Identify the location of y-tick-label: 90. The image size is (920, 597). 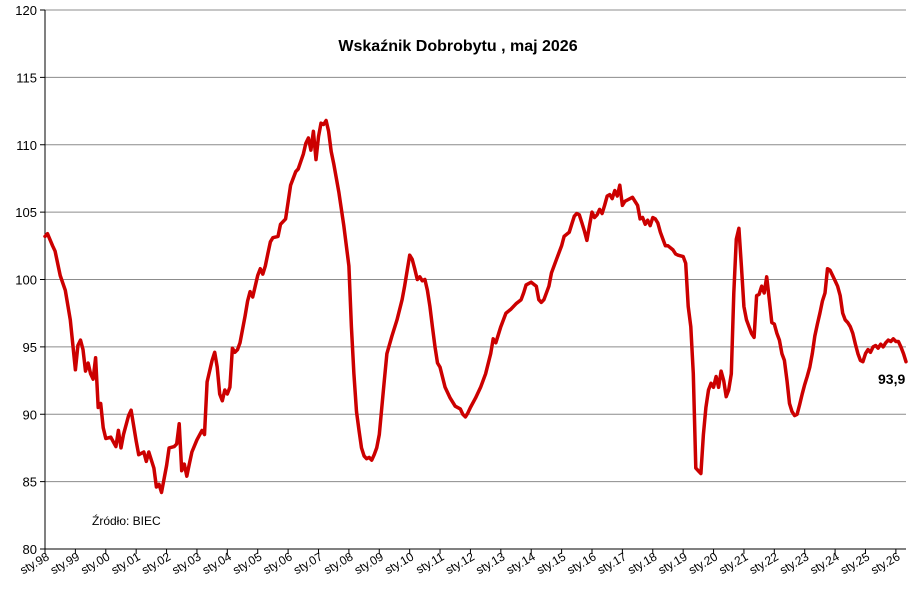
(30, 414).